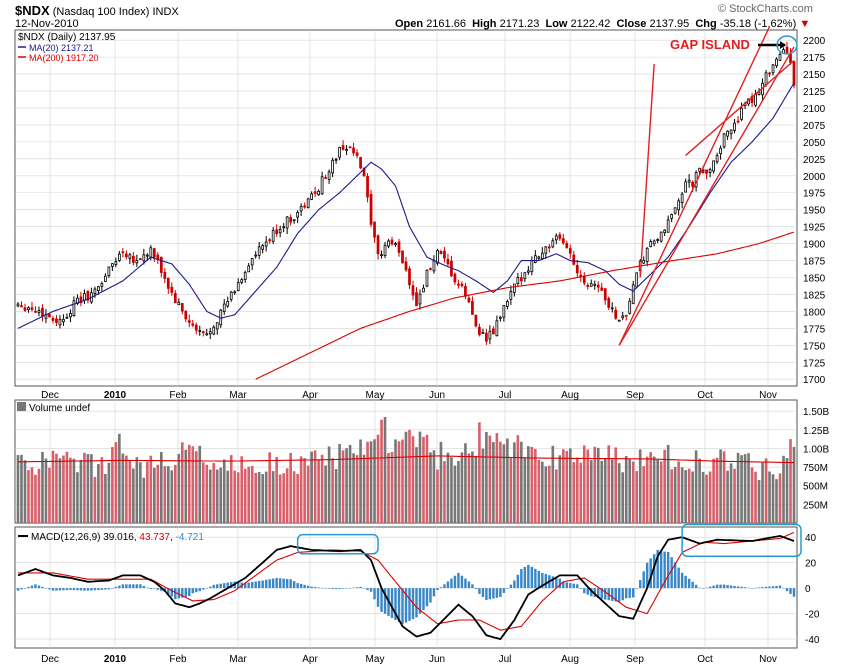 The image size is (850, 668). What do you see at coordinates (238, 659) in the screenshot?
I see `macd-x-label: Mar` at bounding box center [238, 659].